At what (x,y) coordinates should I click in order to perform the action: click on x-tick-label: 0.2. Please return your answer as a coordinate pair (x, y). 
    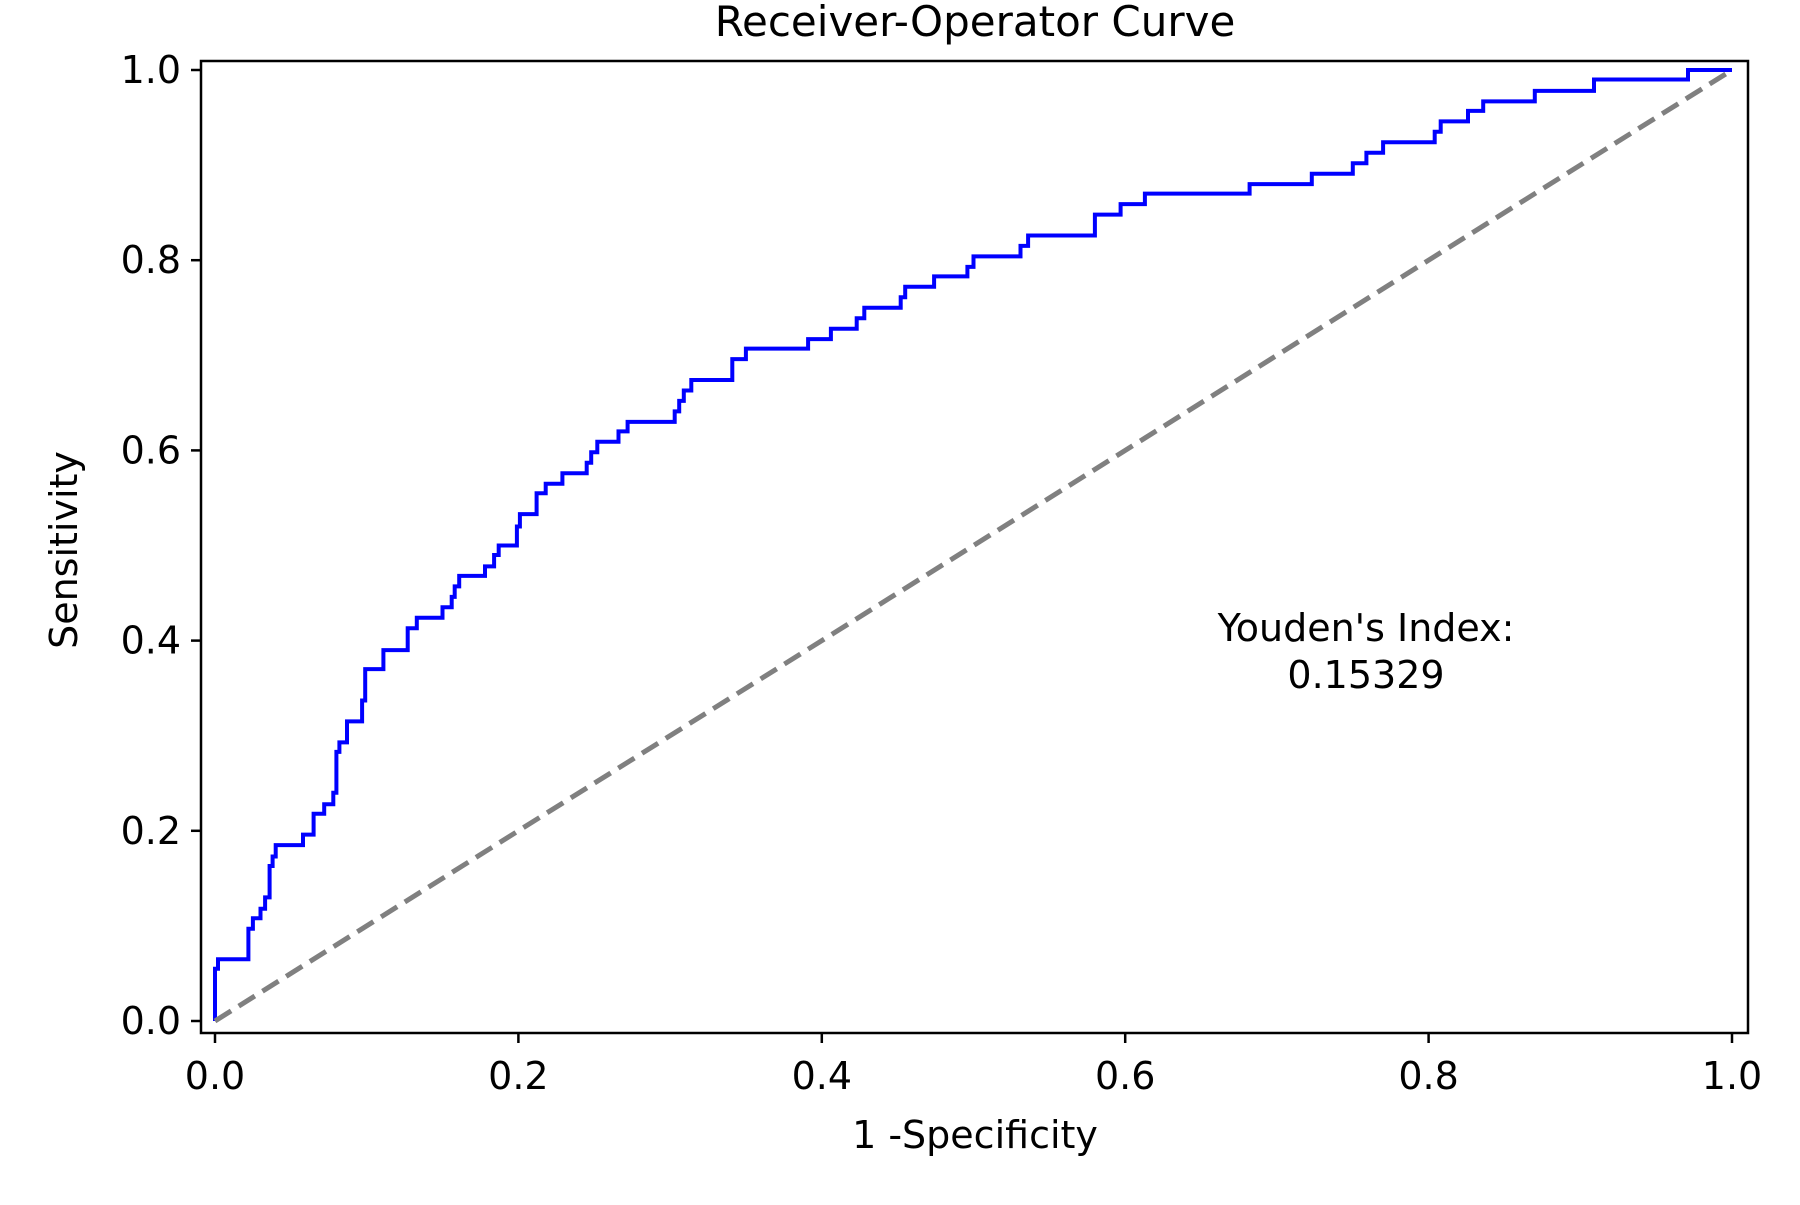
    Looking at the image, I should click on (518, 1076).